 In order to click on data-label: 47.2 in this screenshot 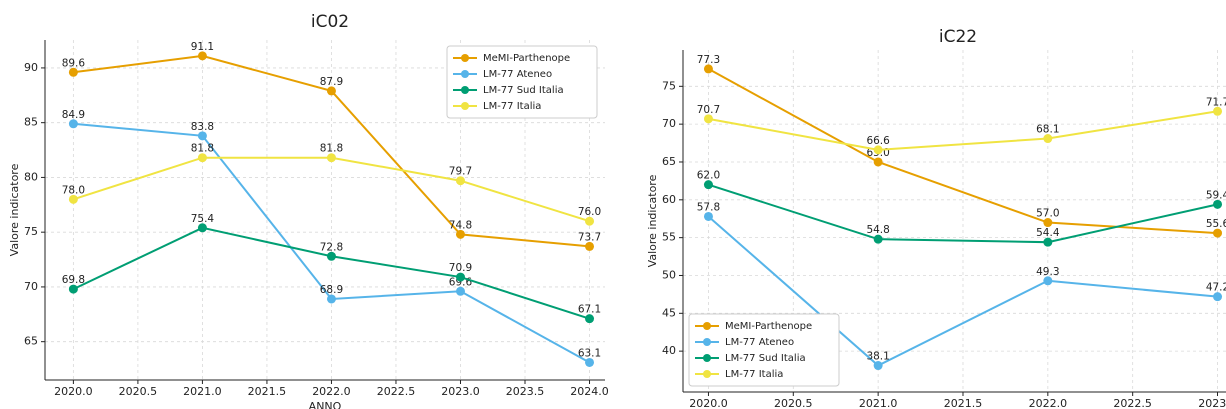, I will do `click(1216, 288)`.